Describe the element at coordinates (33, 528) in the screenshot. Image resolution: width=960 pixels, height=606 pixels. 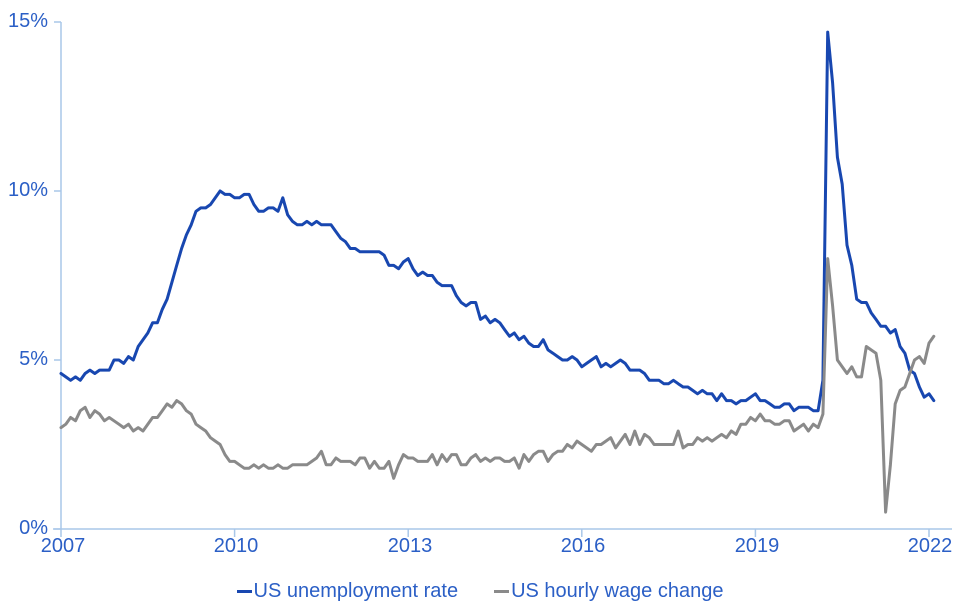
I see `y-tick-label: 0%` at that location.